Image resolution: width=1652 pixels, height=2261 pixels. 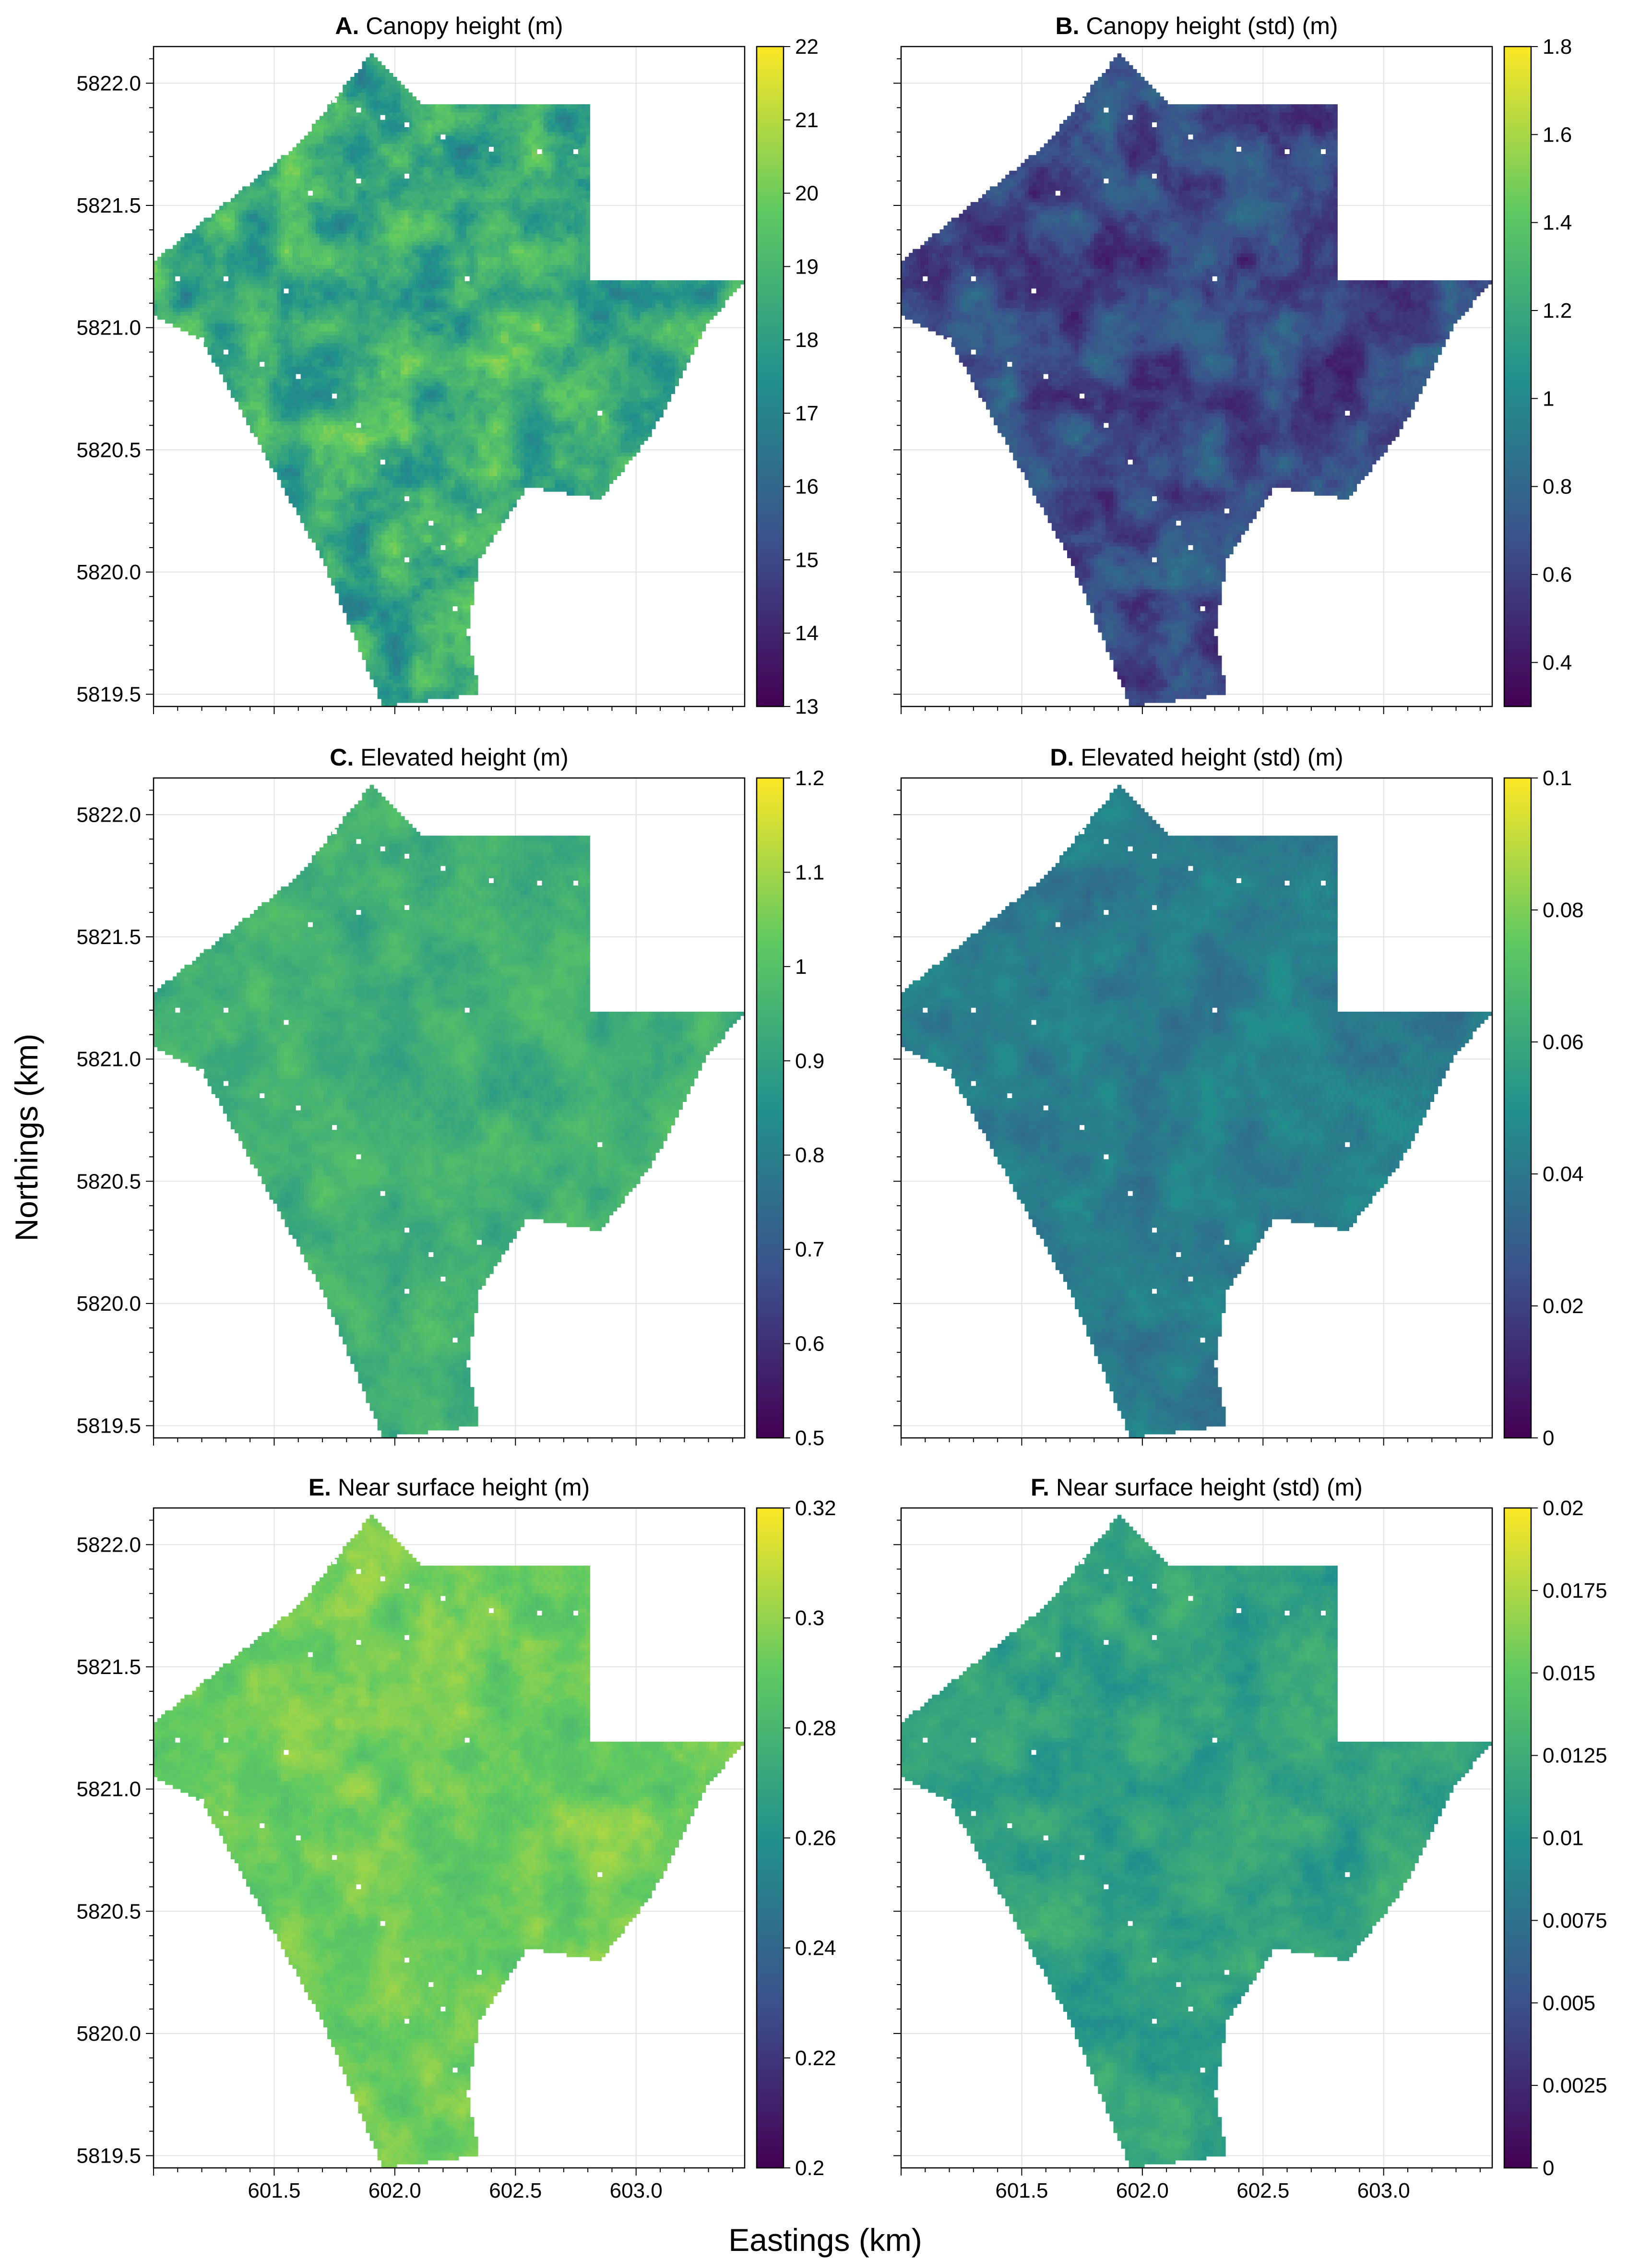 I want to click on colorbar-tick-label: 19, so click(x=807, y=267).